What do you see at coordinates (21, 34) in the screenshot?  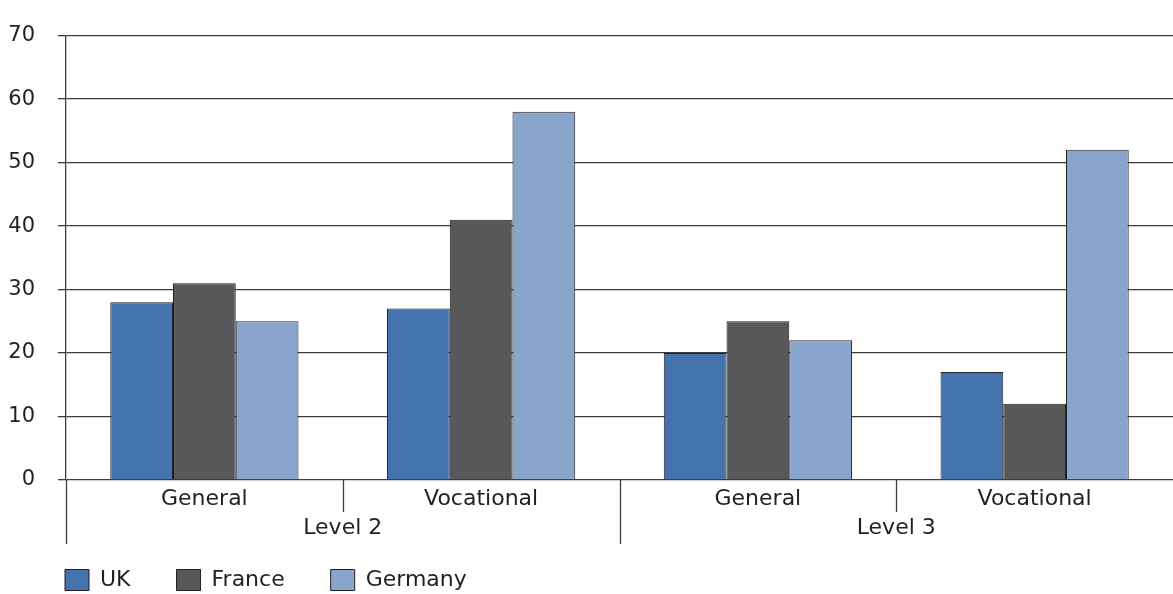 I see `y-tick-label: 70` at bounding box center [21, 34].